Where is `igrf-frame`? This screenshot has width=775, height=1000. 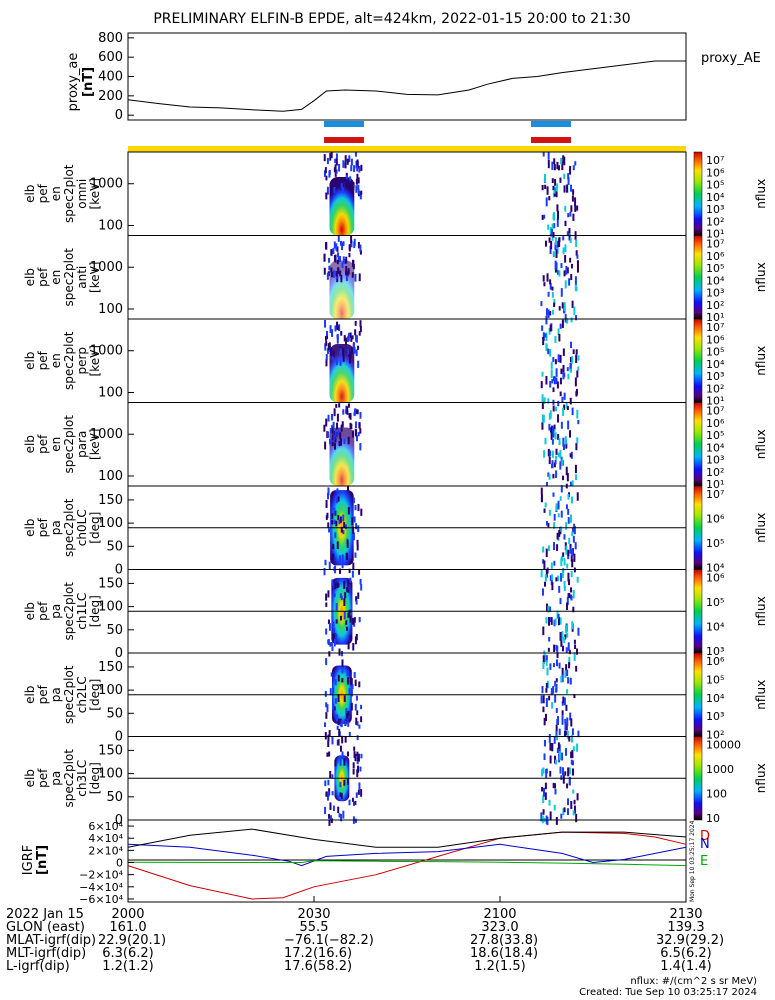
igrf-frame is located at coordinates (407, 861).